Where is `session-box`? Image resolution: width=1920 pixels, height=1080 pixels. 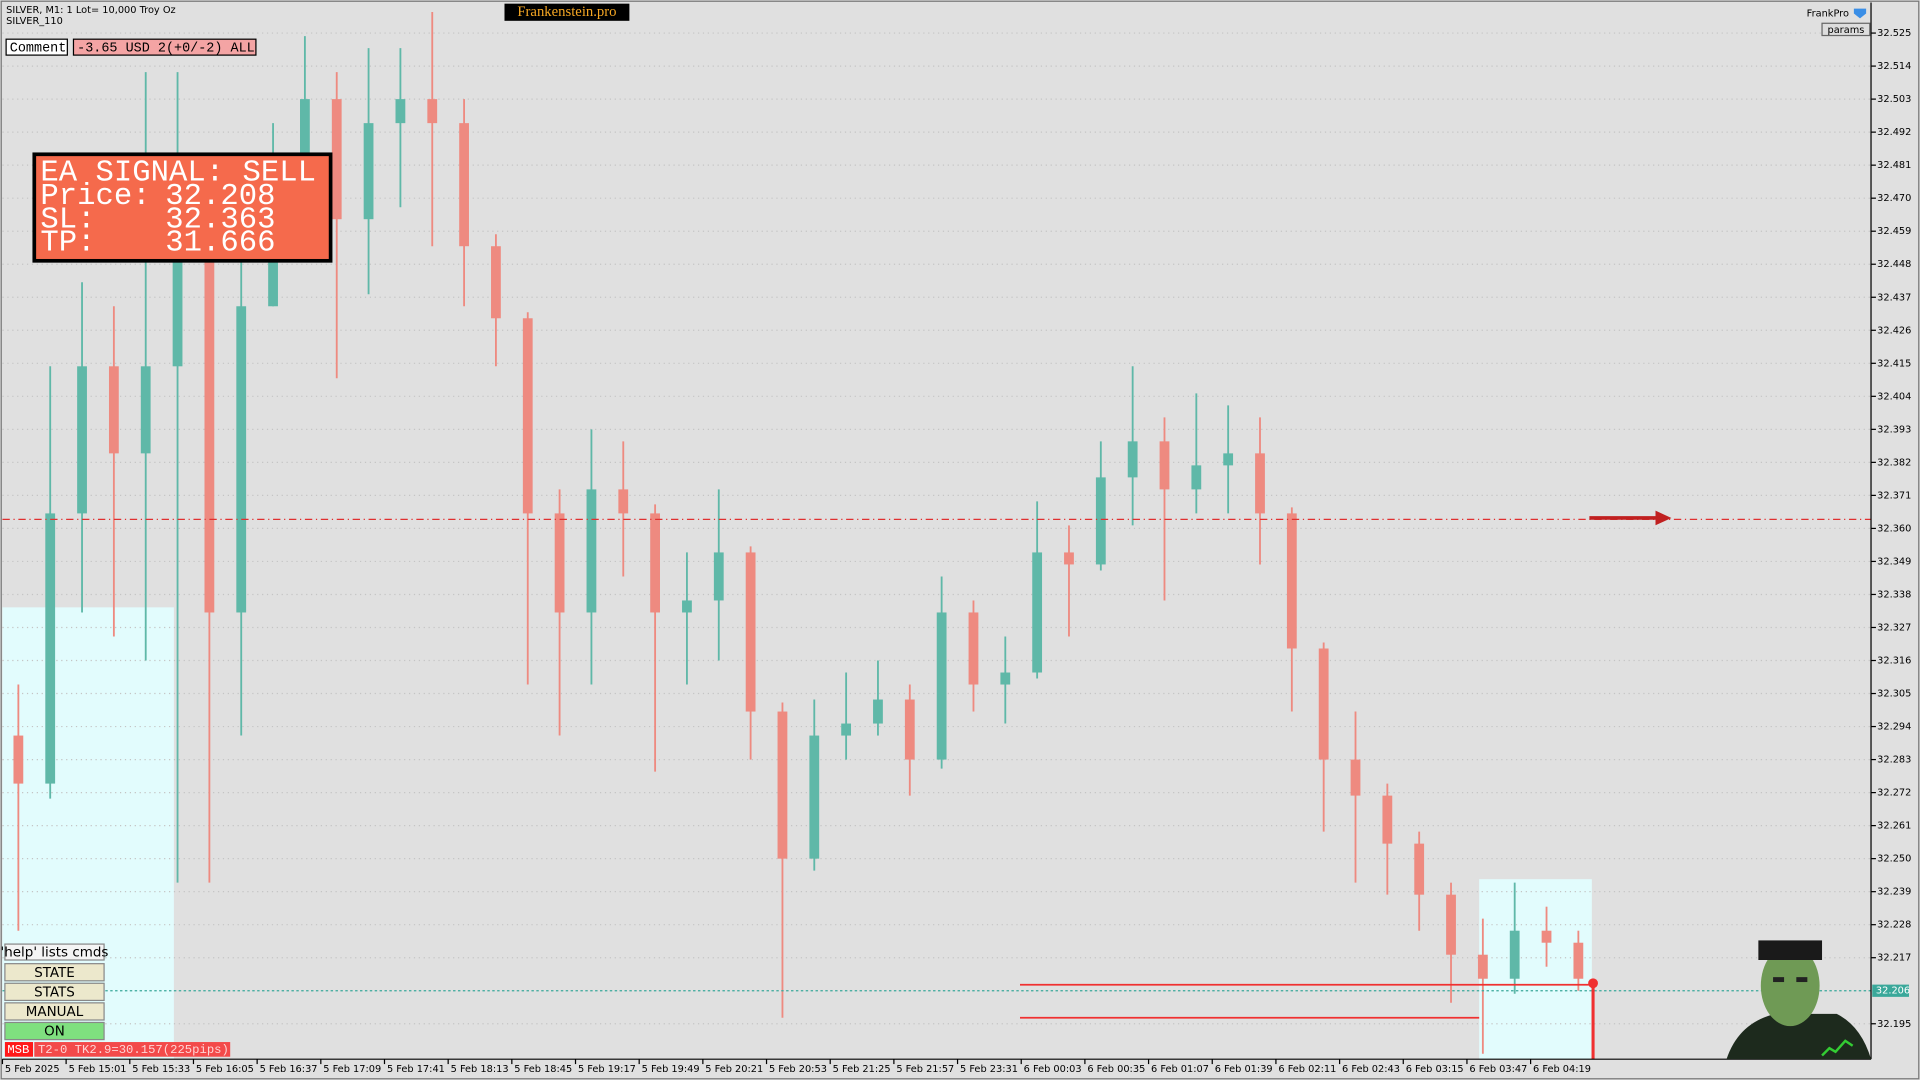
session-box is located at coordinates (1535, 969).